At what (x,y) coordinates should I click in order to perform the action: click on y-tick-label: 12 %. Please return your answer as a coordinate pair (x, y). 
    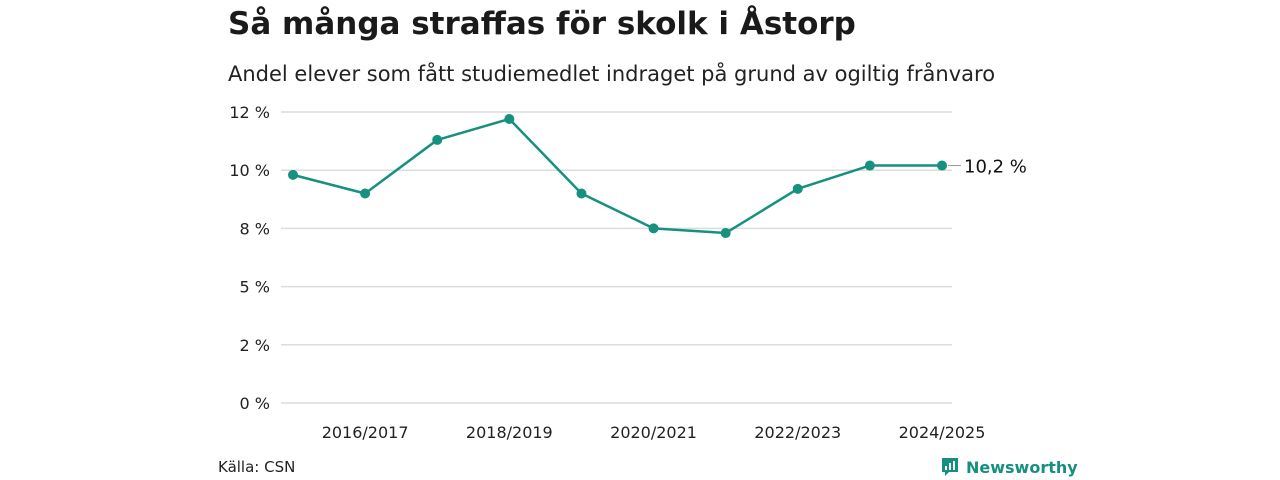
    Looking at the image, I should click on (249, 112).